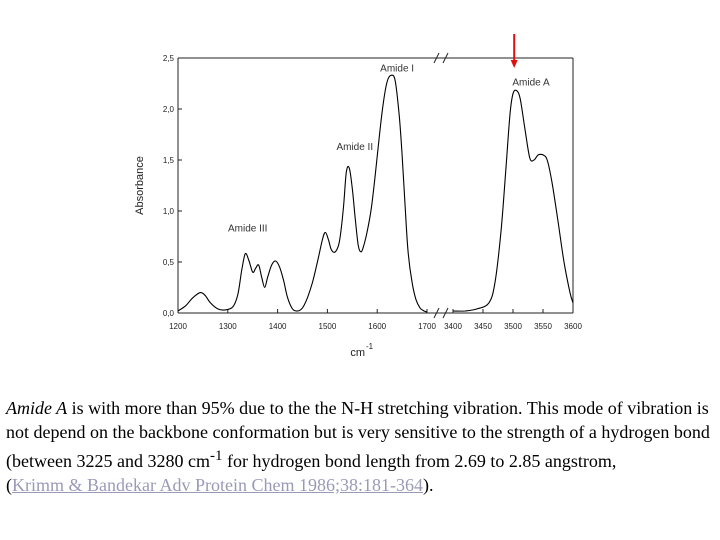  Describe the element at coordinates (428, 485) in the screenshot. I see `caption-close-paren: ).` at that location.